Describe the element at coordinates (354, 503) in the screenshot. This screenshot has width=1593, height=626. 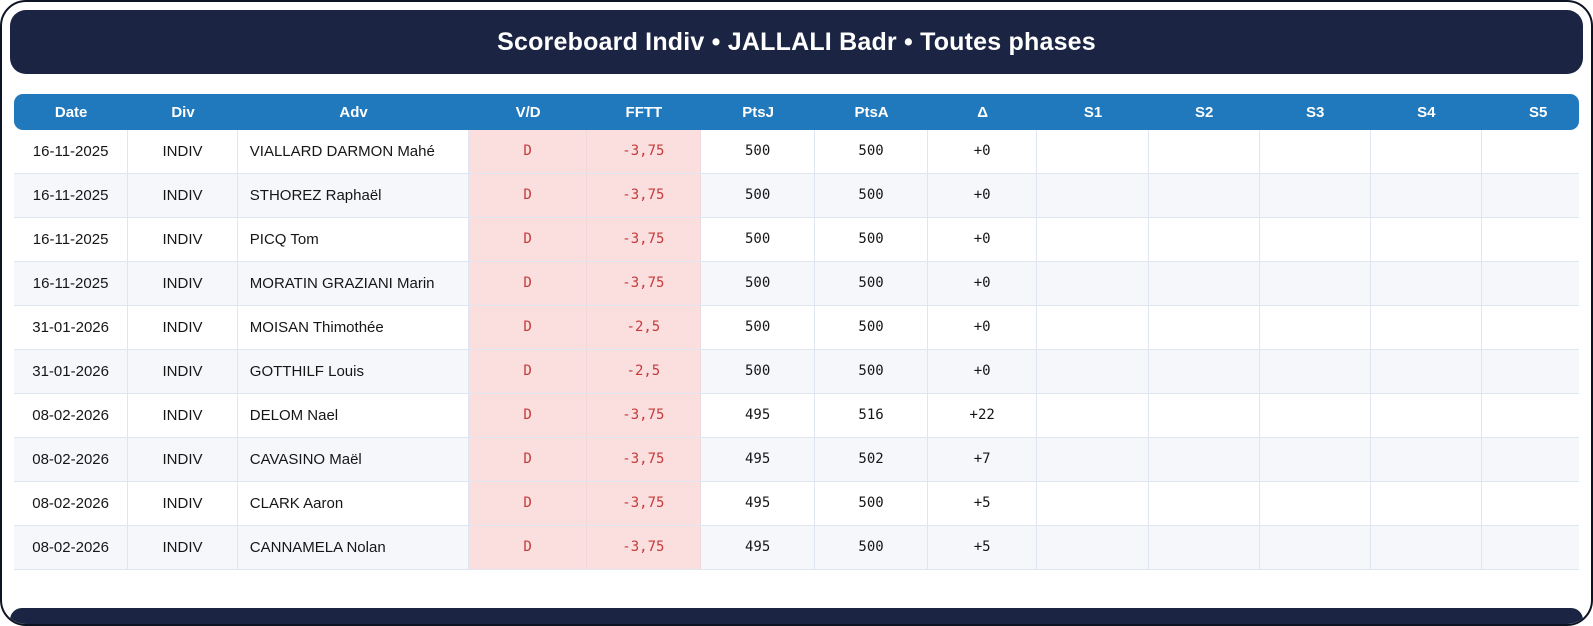
I see `cell-adv: CLARK Aaron` at that location.